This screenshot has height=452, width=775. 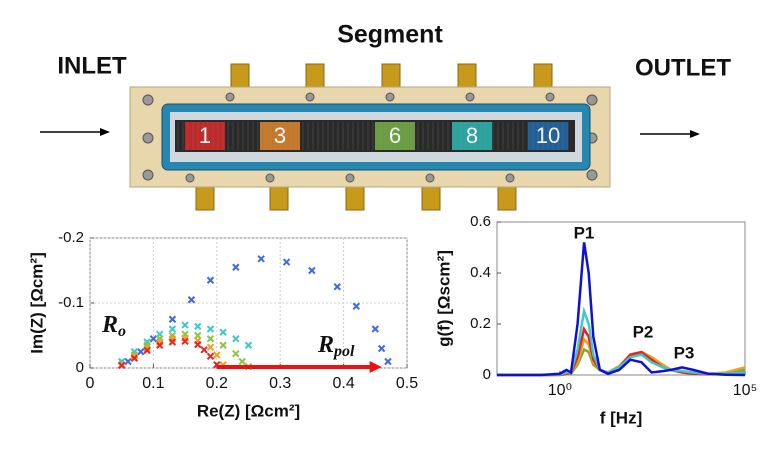 I want to click on x-tick-label: 10⁰, so click(x=560, y=390).